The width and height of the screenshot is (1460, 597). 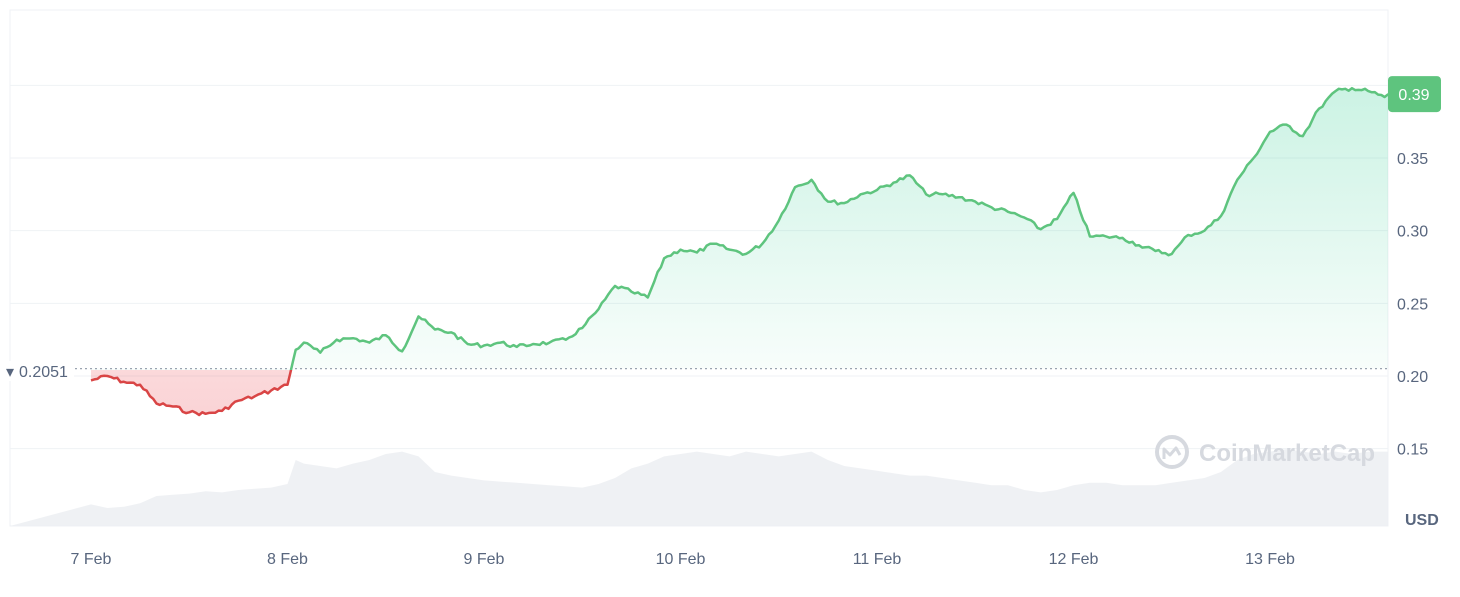 I want to click on reference-arrow-icon: ▾, so click(x=10, y=372).